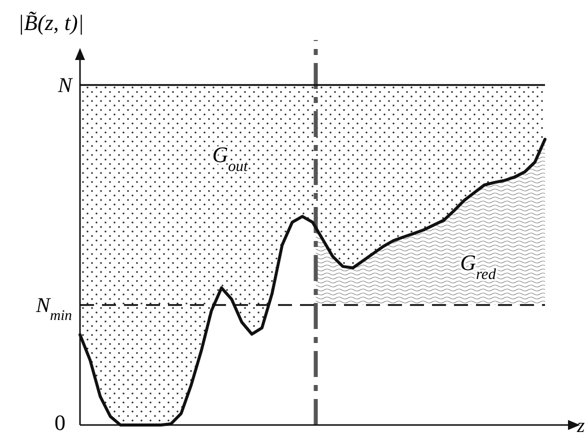 This screenshot has height=436, width=588. Describe the element at coordinates (51, 22) in the screenshot. I see `y-axis-title: |B̃(z, t)|` at that location.